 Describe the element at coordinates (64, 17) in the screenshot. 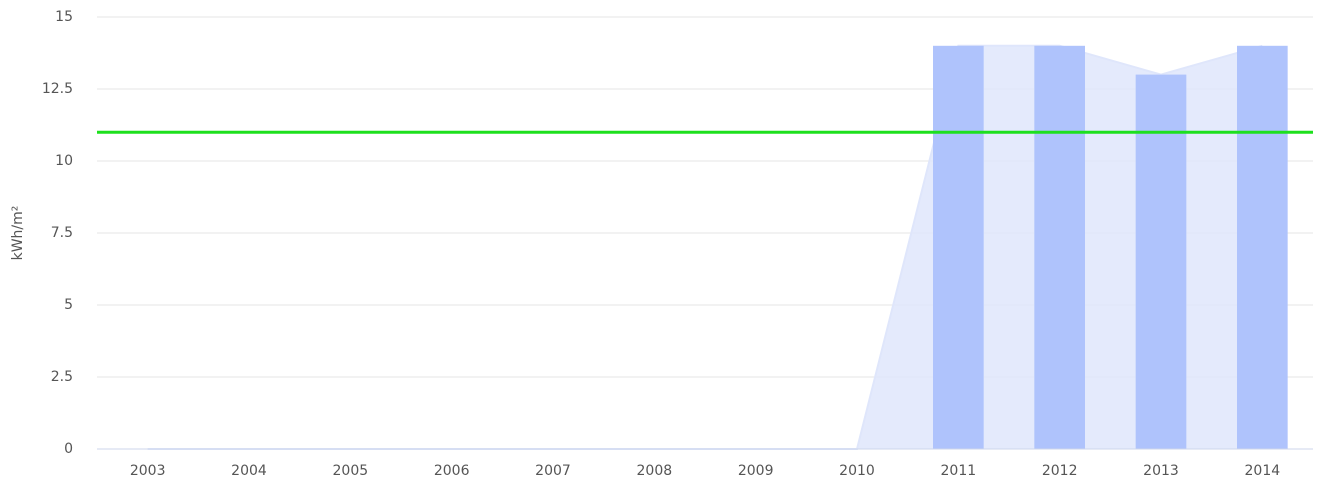

I see `y-tick-label: 15` at that location.